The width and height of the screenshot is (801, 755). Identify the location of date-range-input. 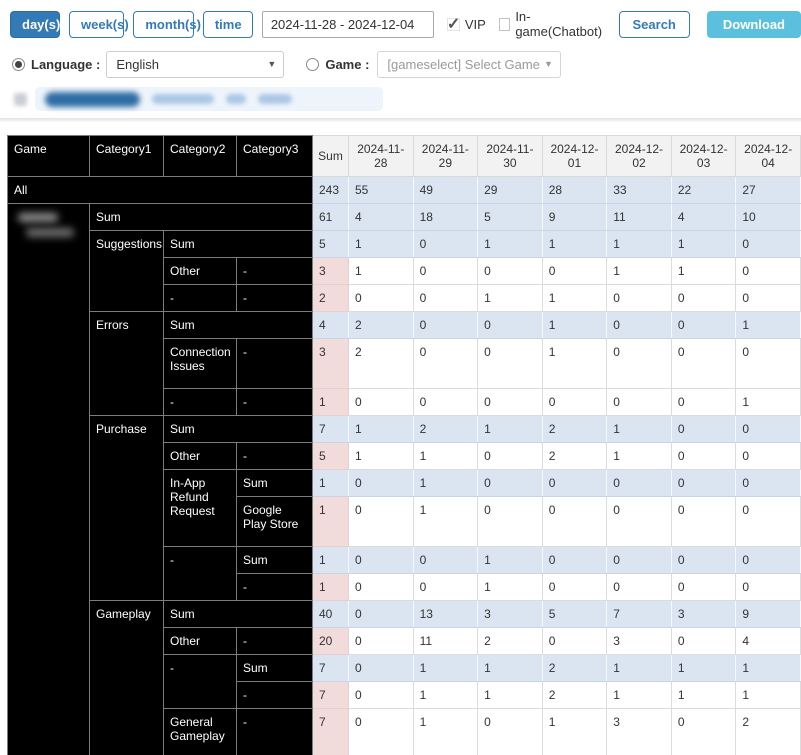
(347, 24).